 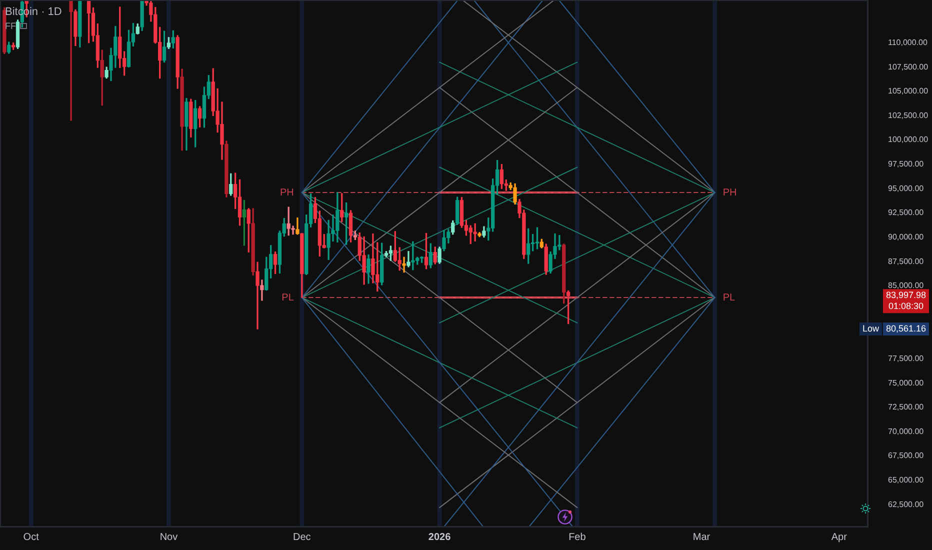 What do you see at coordinates (906, 261) in the screenshot?
I see `y-tick-label: 87,500.00` at bounding box center [906, 261].